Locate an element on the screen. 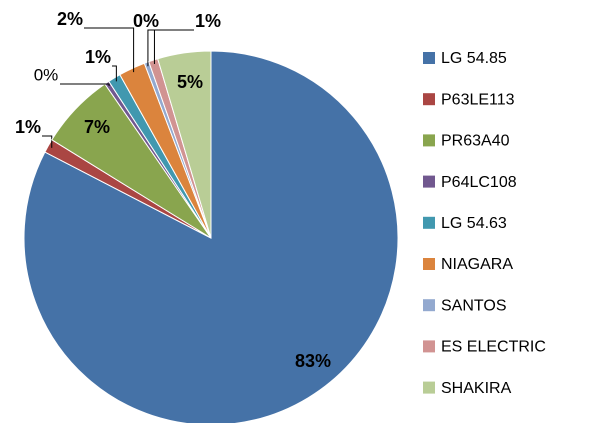 The height and width of the screenshot is (423, 616). data-label: 7% is located at coordinates (97, 127).